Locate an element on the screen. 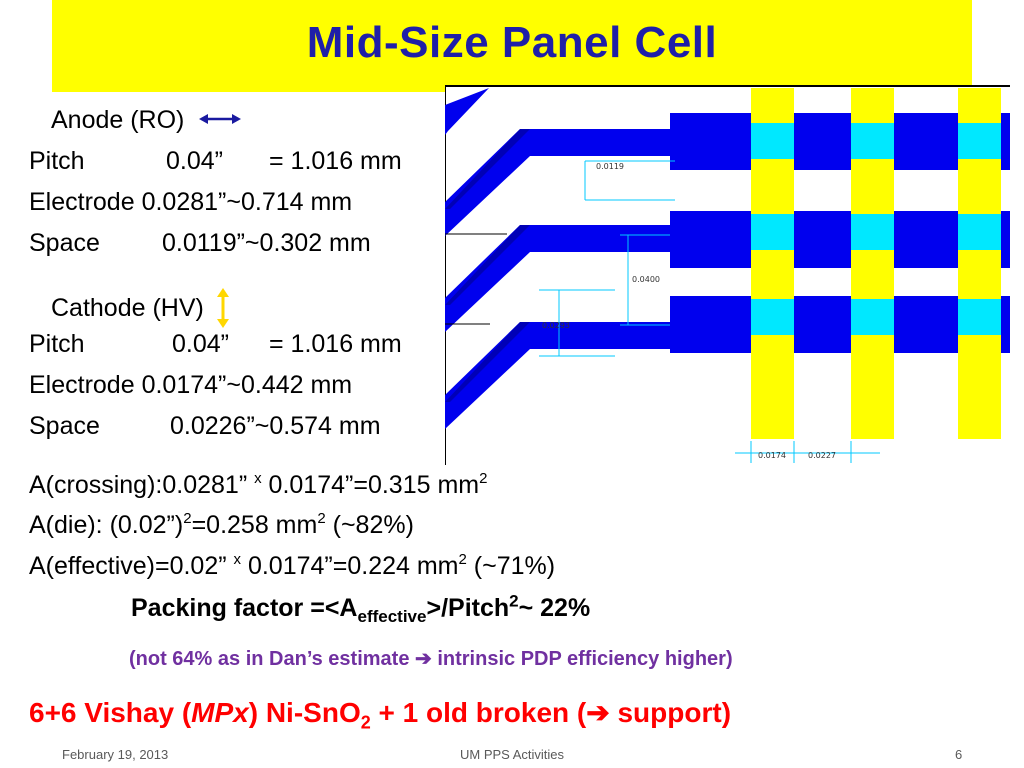  area-die-exp1: 2 is located at coordinates (187, 518).